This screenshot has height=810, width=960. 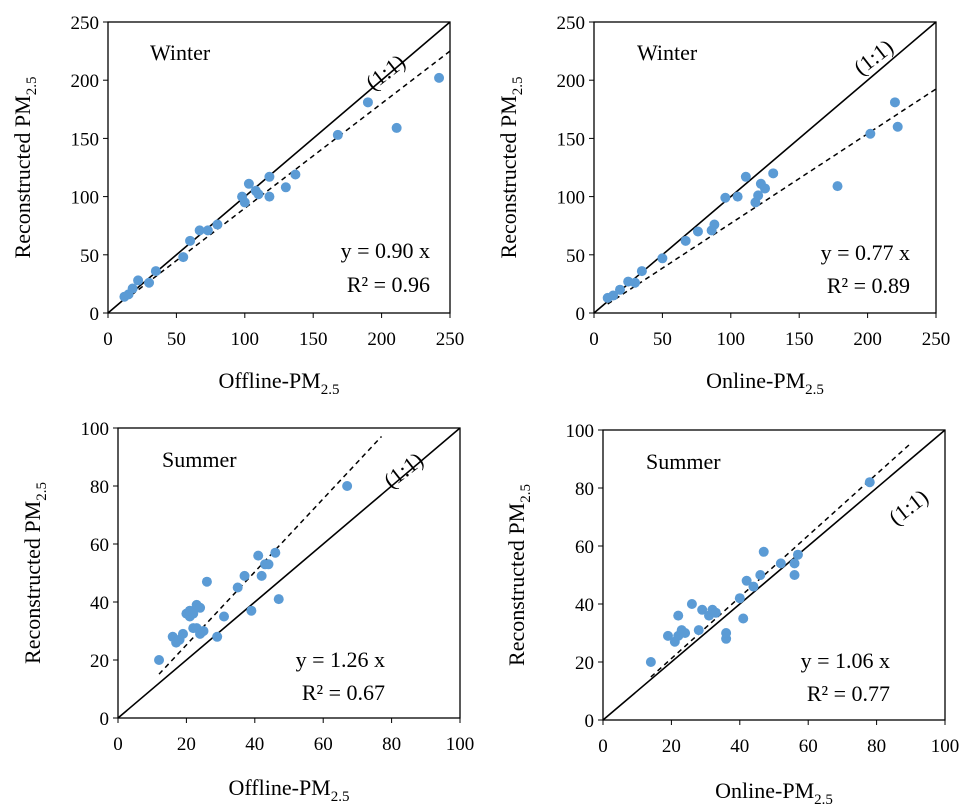 I want to click on season-label: Summer, so click(x=199, y=459).